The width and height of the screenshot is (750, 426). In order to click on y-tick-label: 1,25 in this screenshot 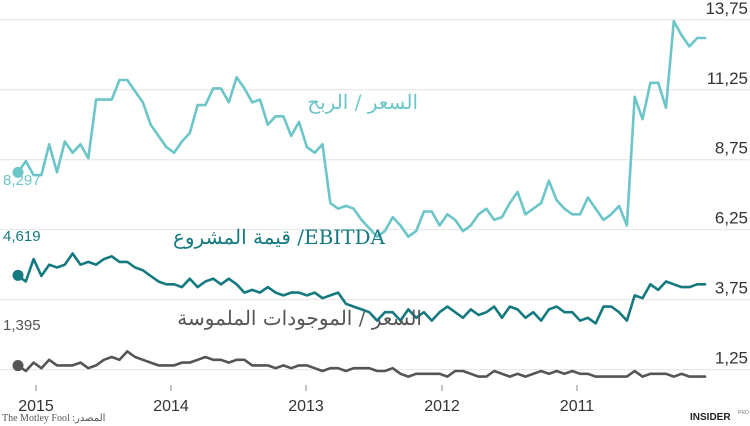, I will do `click(731, 358)`.